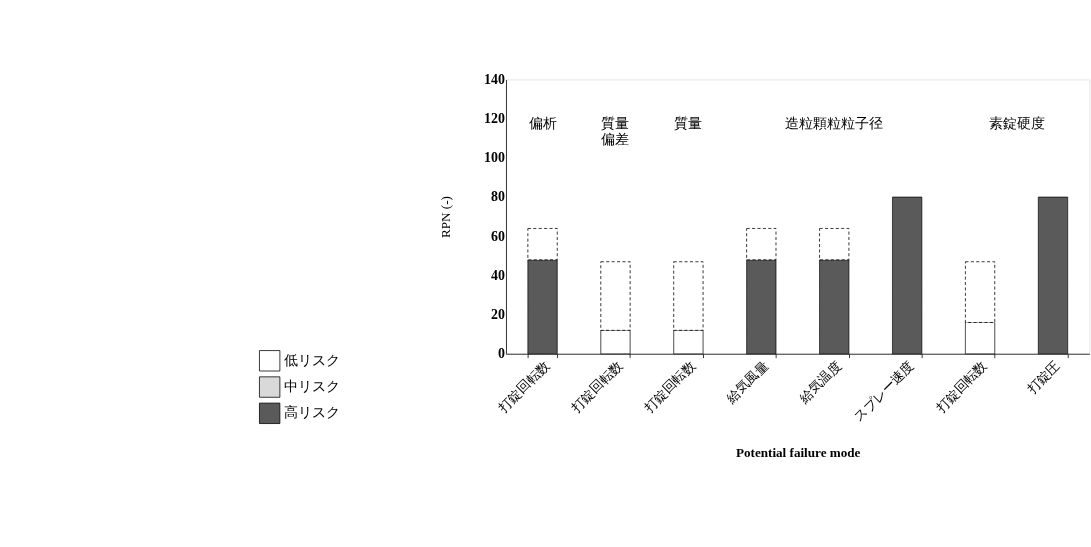 Image resolution: width=1091 pixels, height=547 pixels. What do you see at coordinates (498, 314) in the screenshot?
I see `y-tick-label: 20` at bounding box center [498, 314].